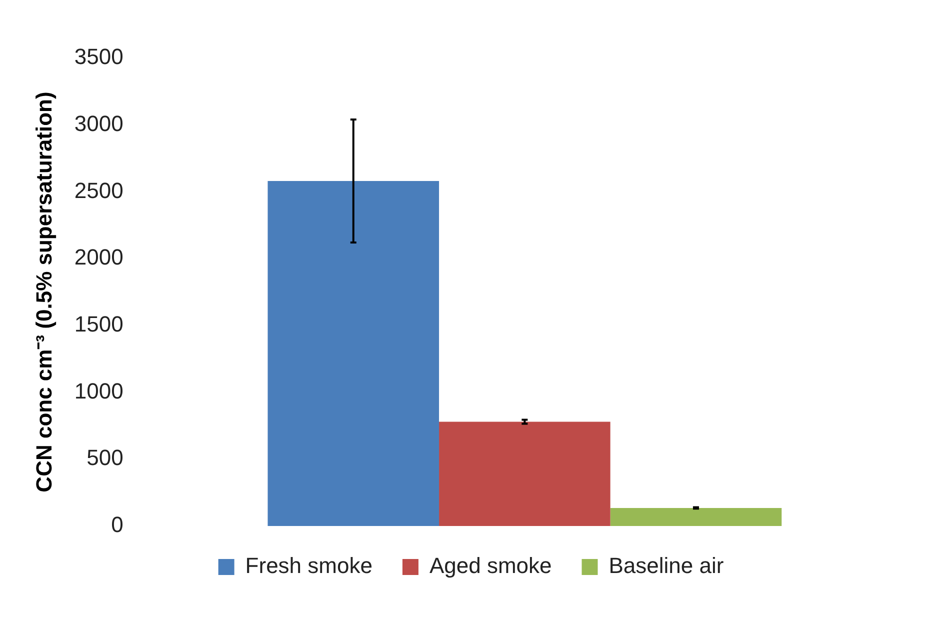 This screenshot has height=618, width=934. What do you see at coordinates (99, 123) in the screenshot?
I see `y-tick-label: 3000` at bounding box center [99, 123].